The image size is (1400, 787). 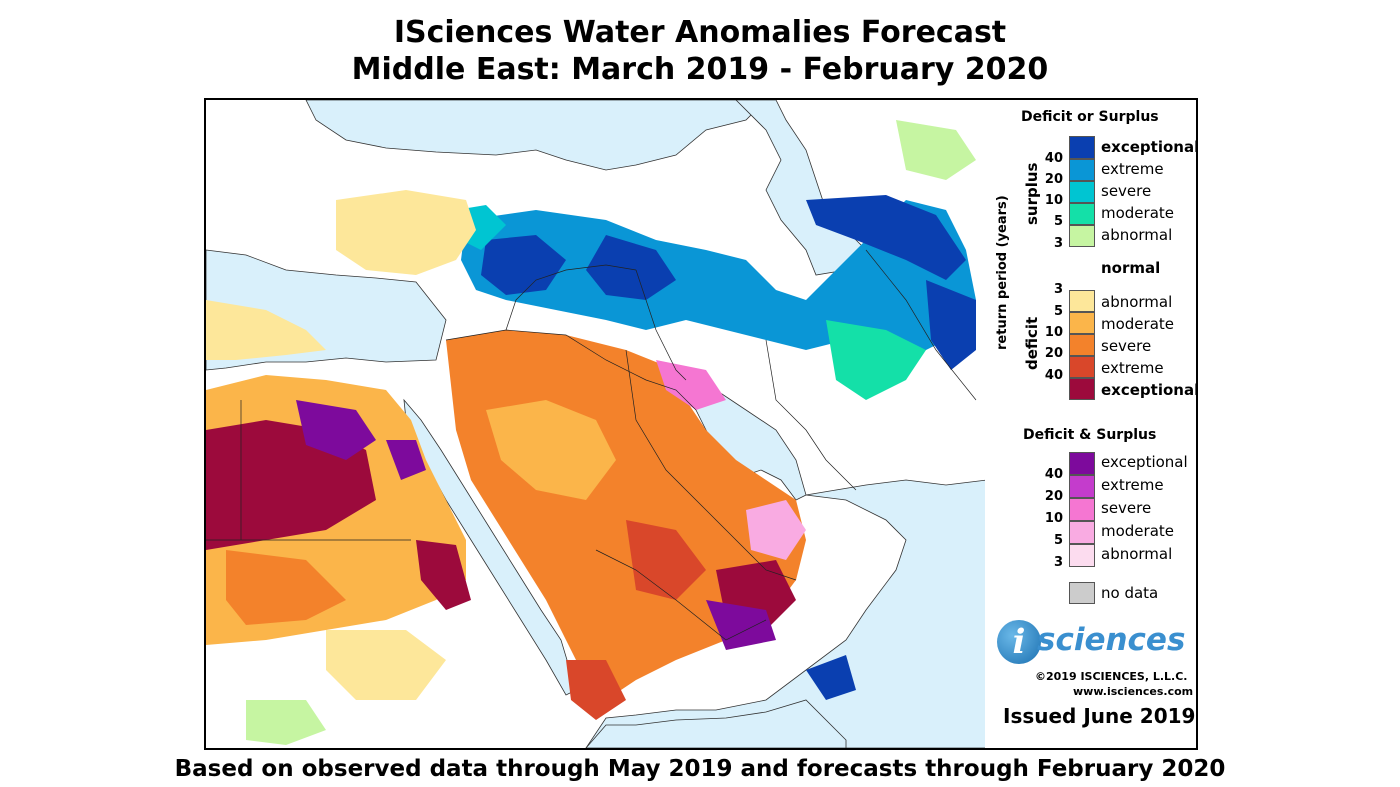 I want to click on map-title: ISciences Water Anomalies Forecast, so click(x=700, y=32).